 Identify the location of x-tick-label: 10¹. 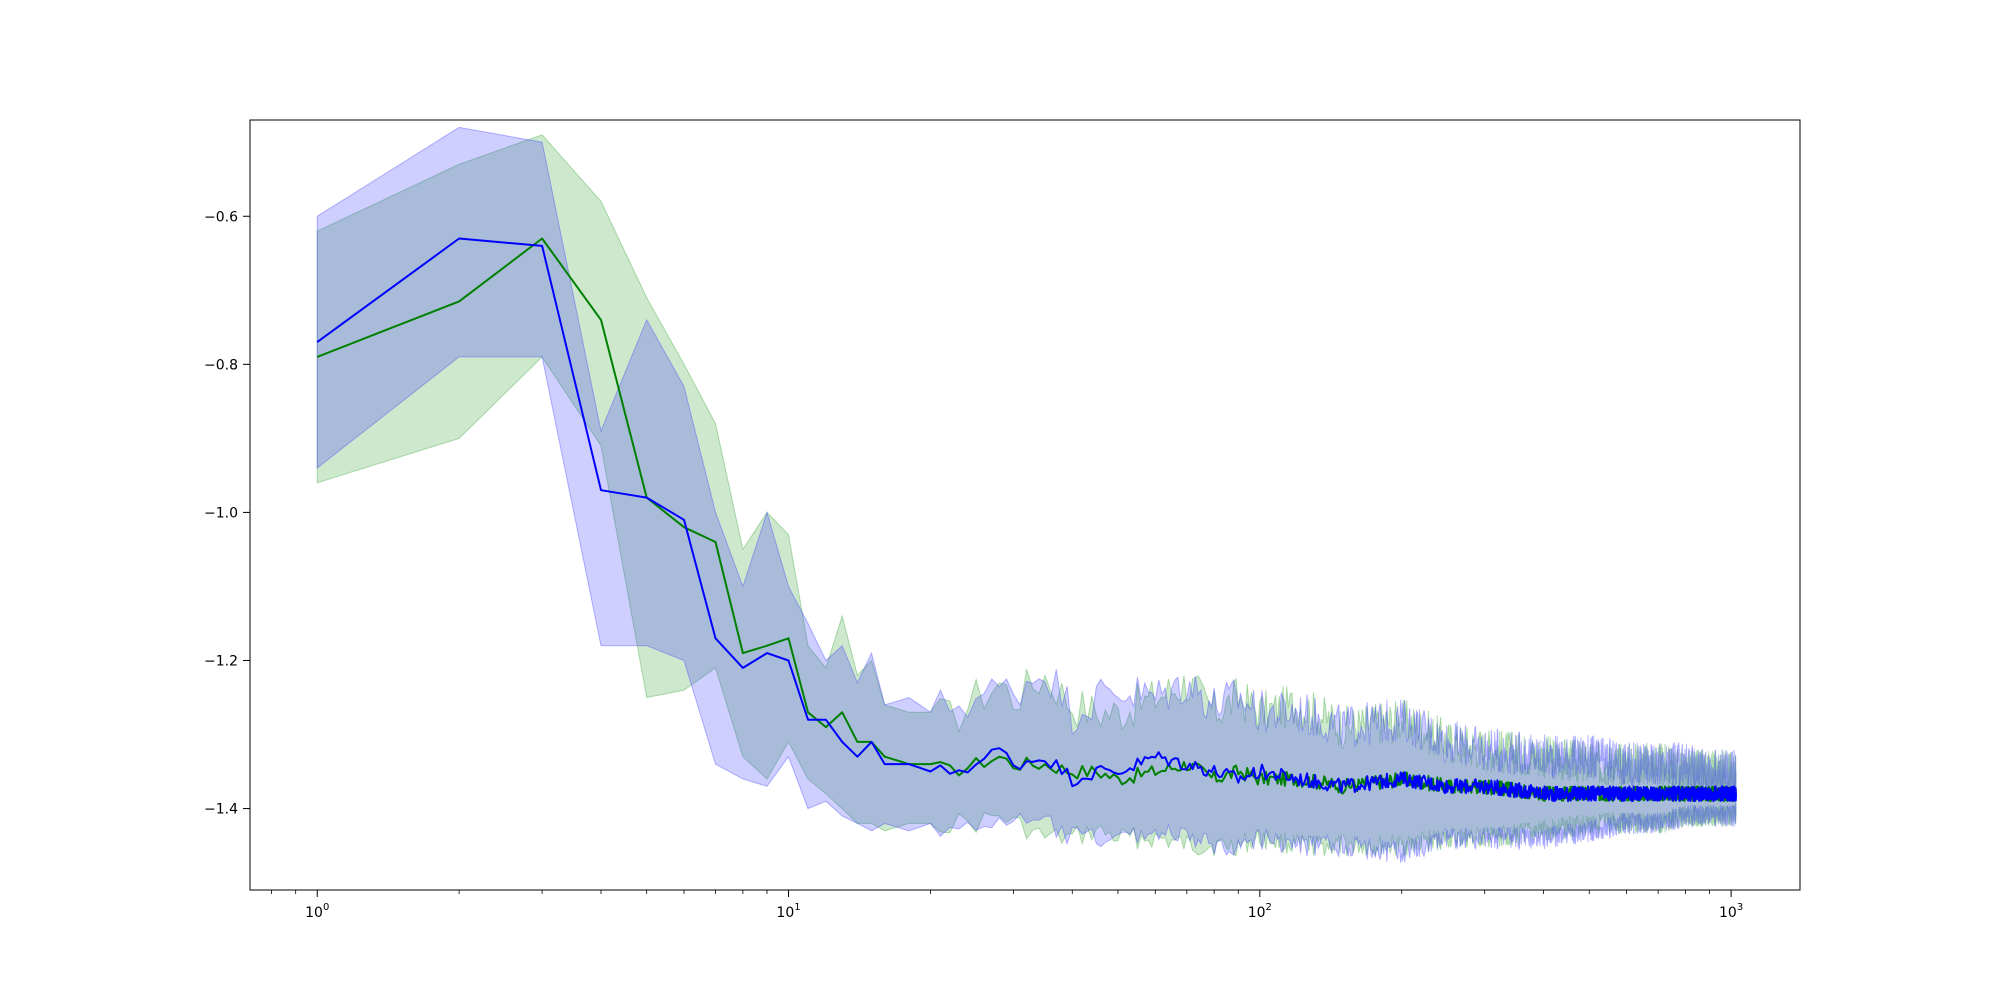
(788, 911).